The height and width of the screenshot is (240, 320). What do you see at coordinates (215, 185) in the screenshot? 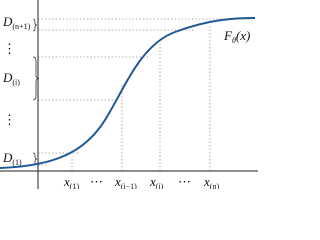
I see `label-sub: (n)` at bounding box center [215, 185].